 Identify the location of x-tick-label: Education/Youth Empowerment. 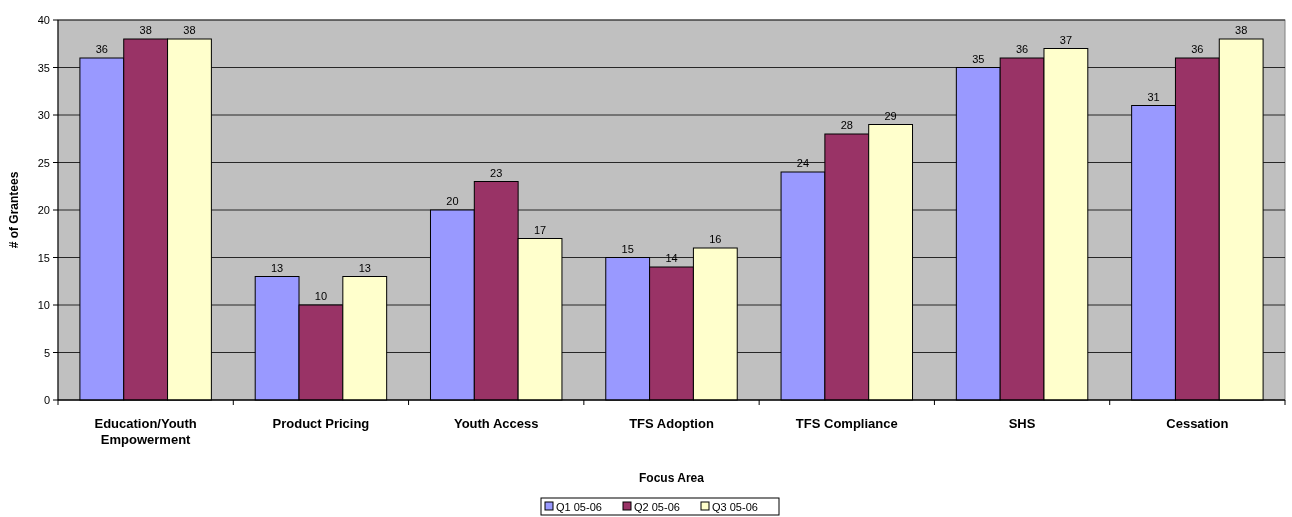
(145, 431).